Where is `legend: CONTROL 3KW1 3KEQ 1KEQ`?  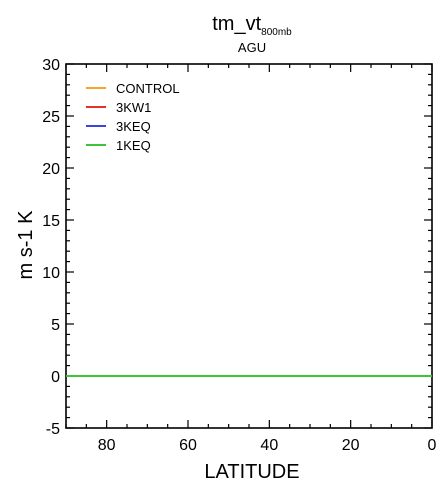 legend: CONTROL 3KW1 3KEQ 1KEQ is located at coordinates (133, 117).